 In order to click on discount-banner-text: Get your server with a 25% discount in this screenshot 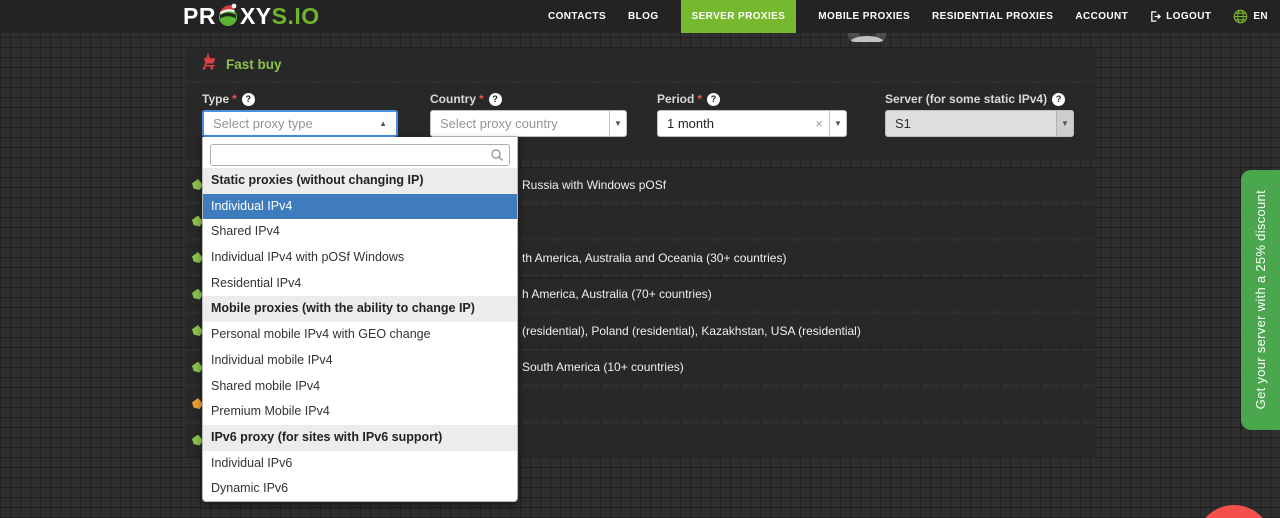, I will do `click(1260, 300)`.